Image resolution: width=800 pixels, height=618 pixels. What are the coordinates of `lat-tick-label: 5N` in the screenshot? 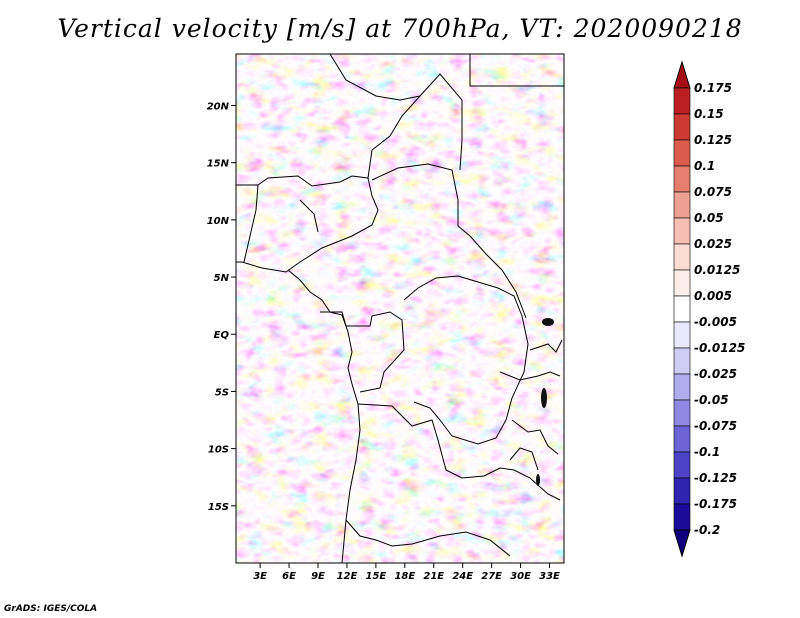 It's located at (222, 278).